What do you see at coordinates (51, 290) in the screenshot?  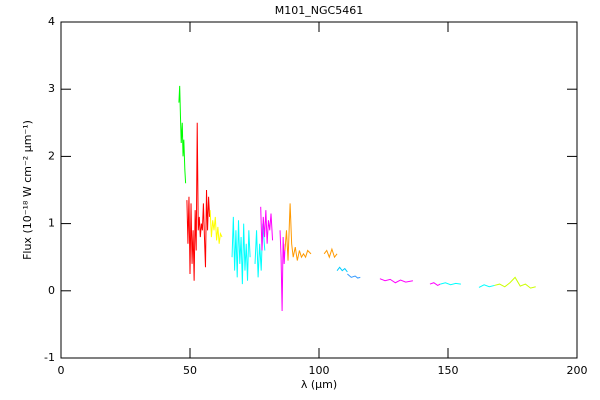 I see `y-tick-label: 0` at bounding box center [51, 290].